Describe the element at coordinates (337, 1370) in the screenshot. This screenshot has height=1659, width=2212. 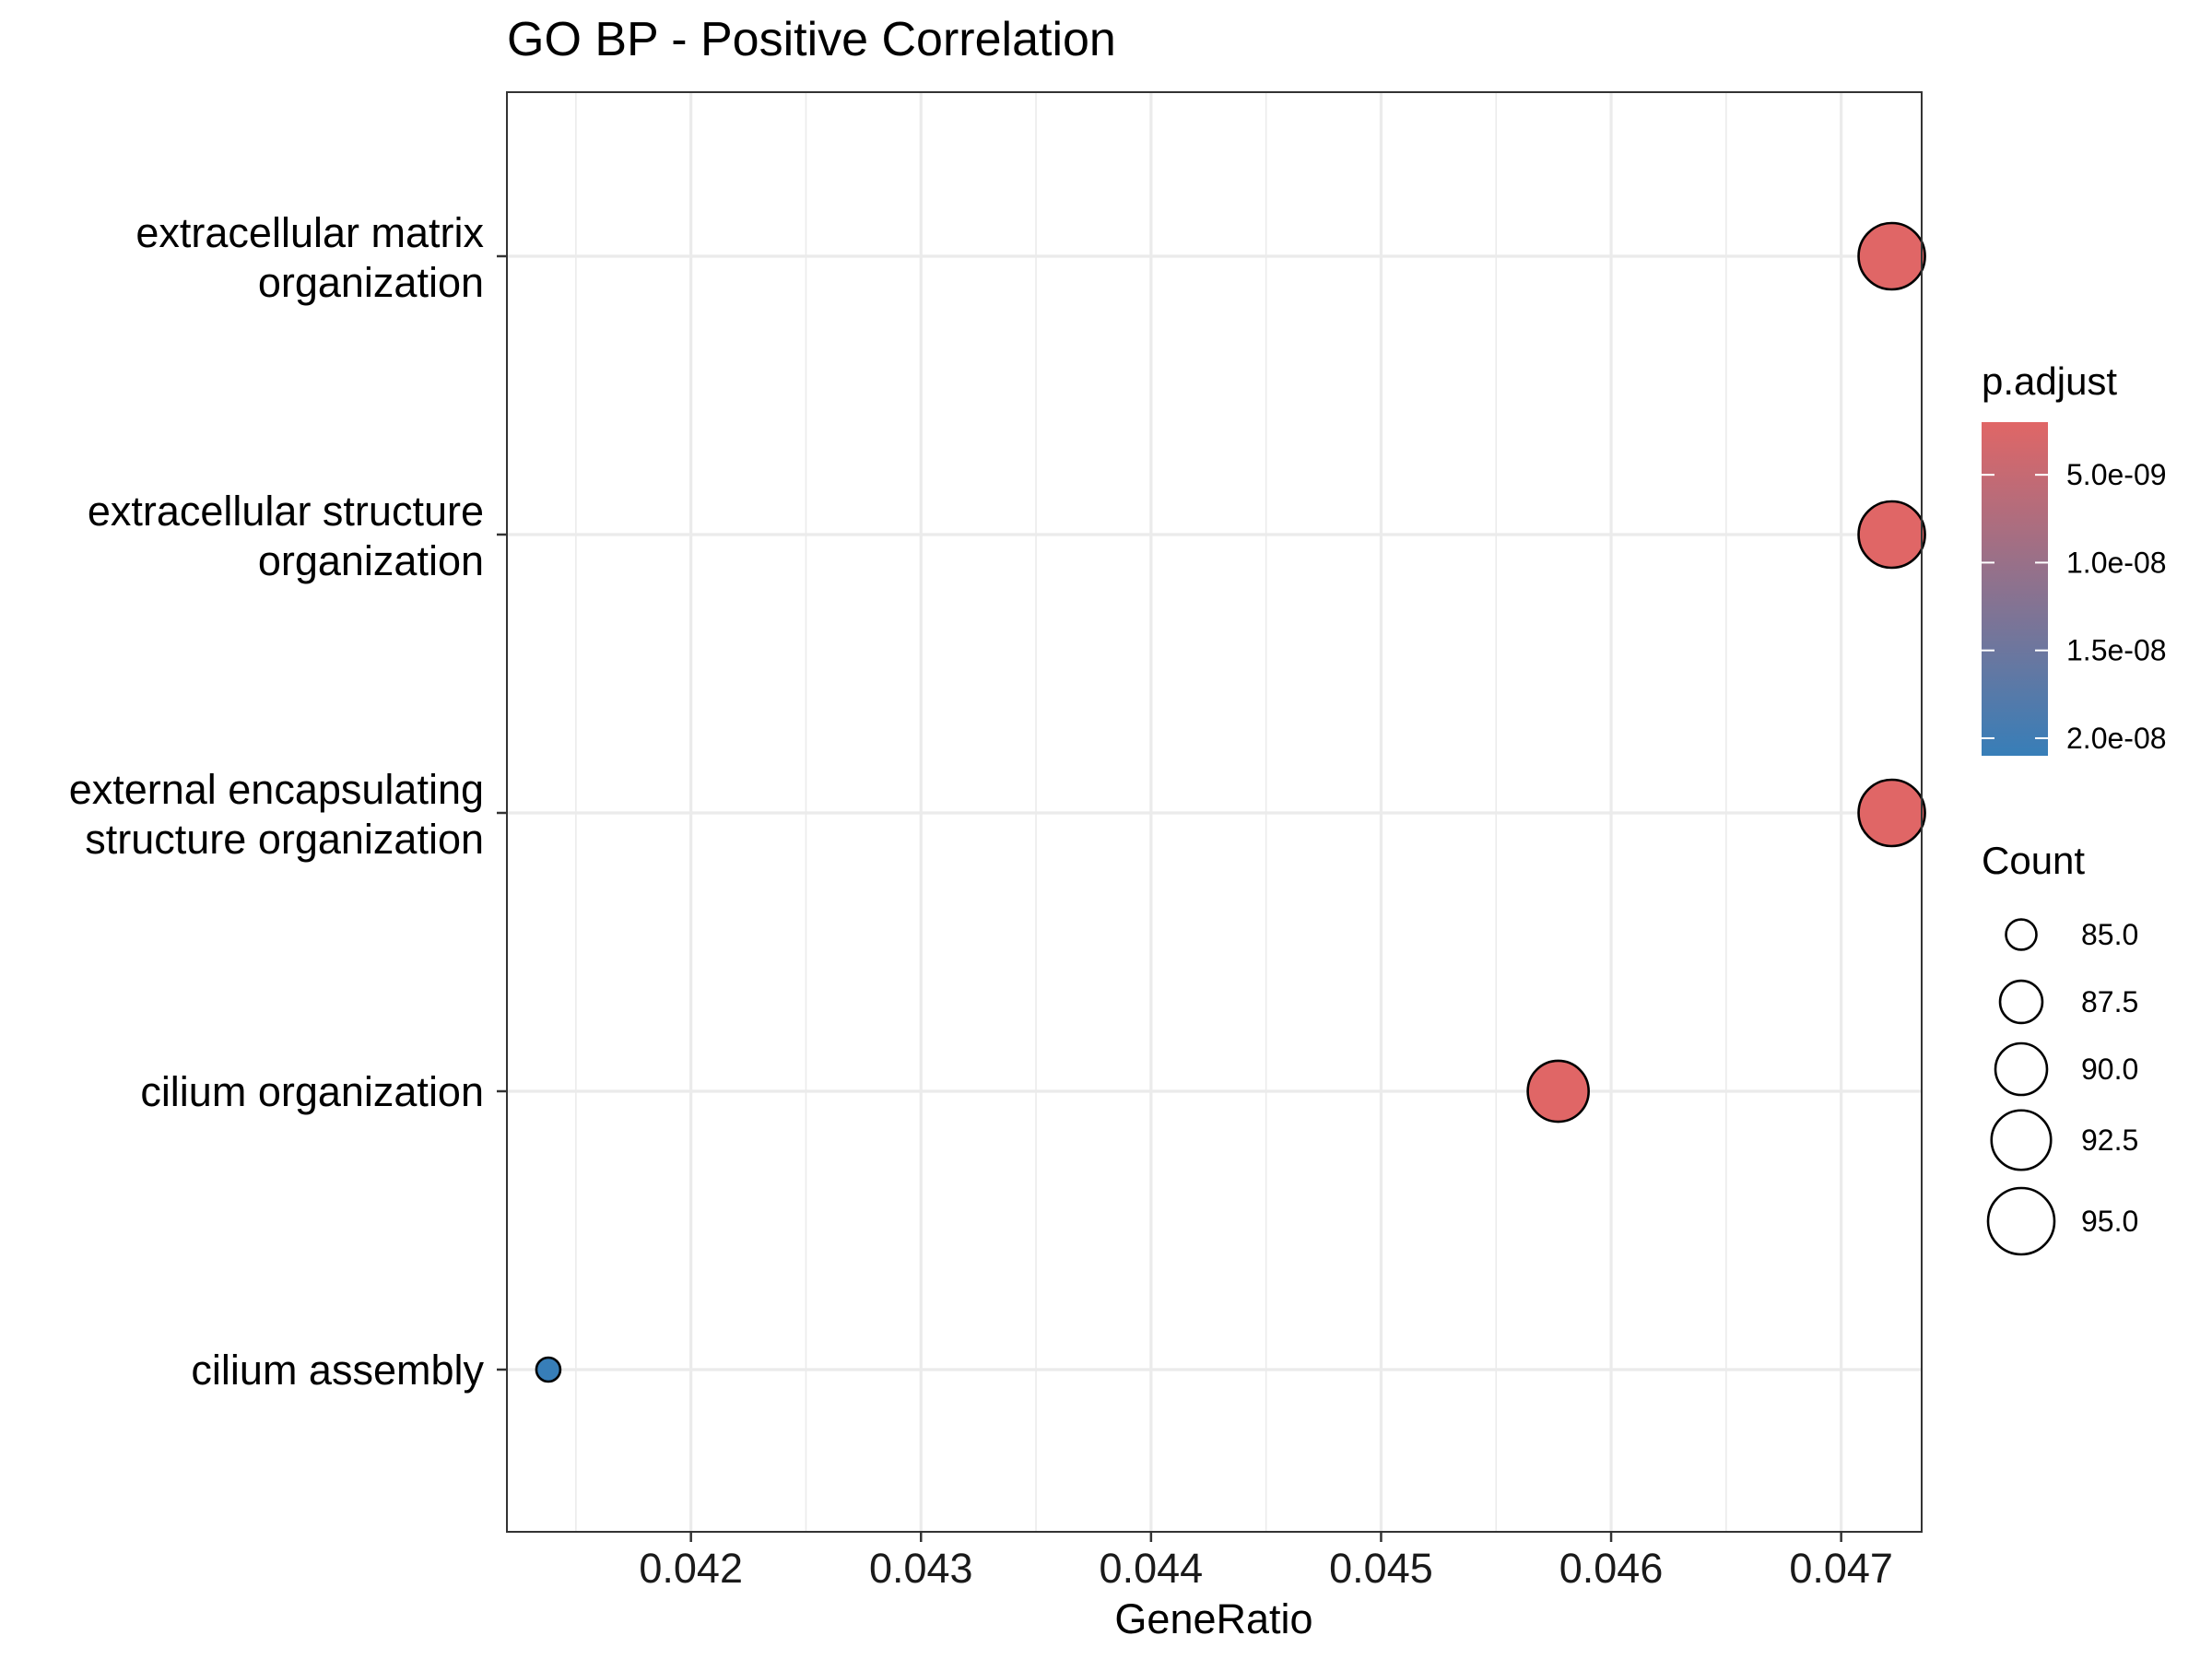
I see `y-tick-label: cilium assembly` at that location.